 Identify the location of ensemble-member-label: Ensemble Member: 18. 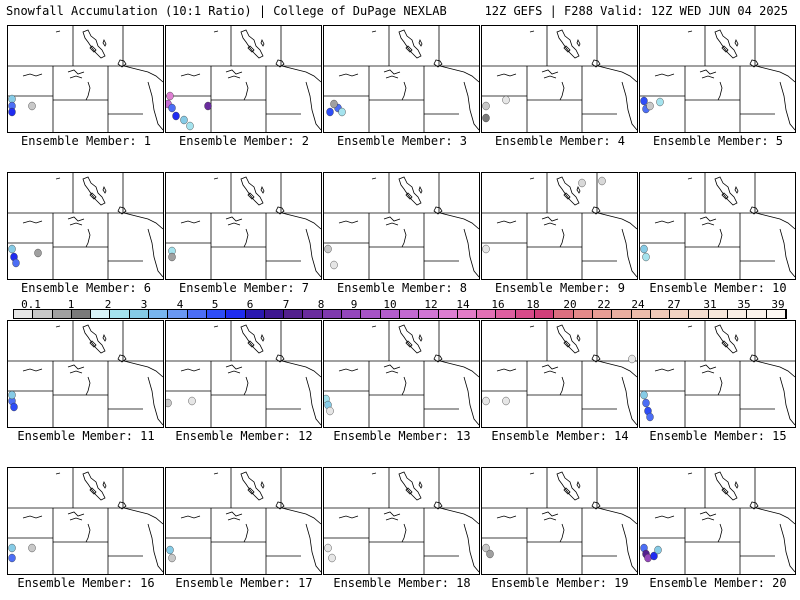
(402, 583).